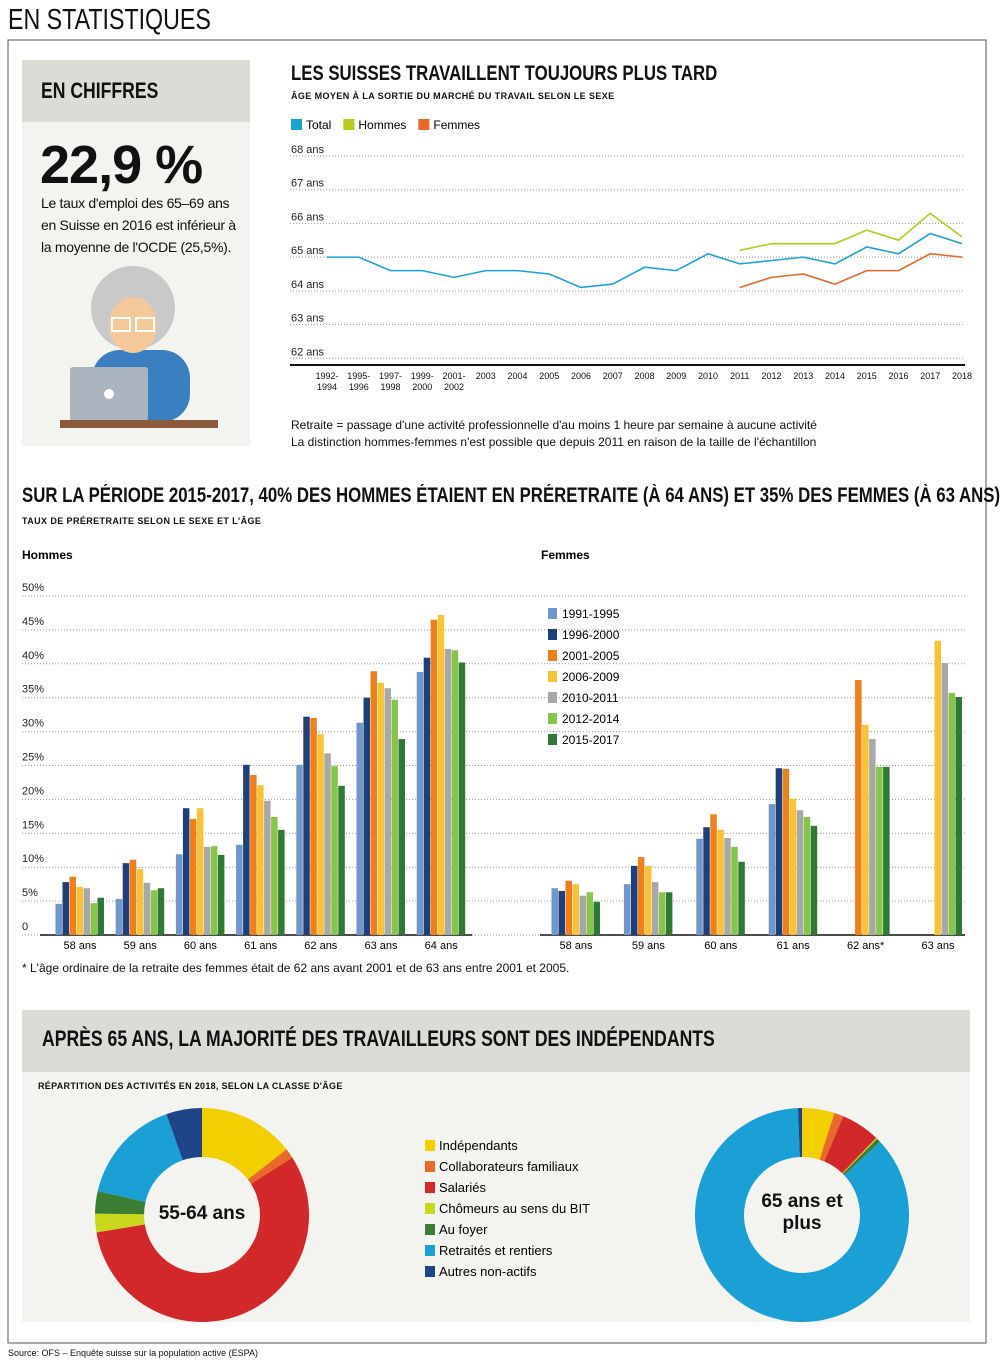 Image resolution: width=1000 pixels, height=1364 pixels. Describe the element at coordinates (121, 165) in the screenshot. I see `sidebar-figure: 22,9 %` at that location.